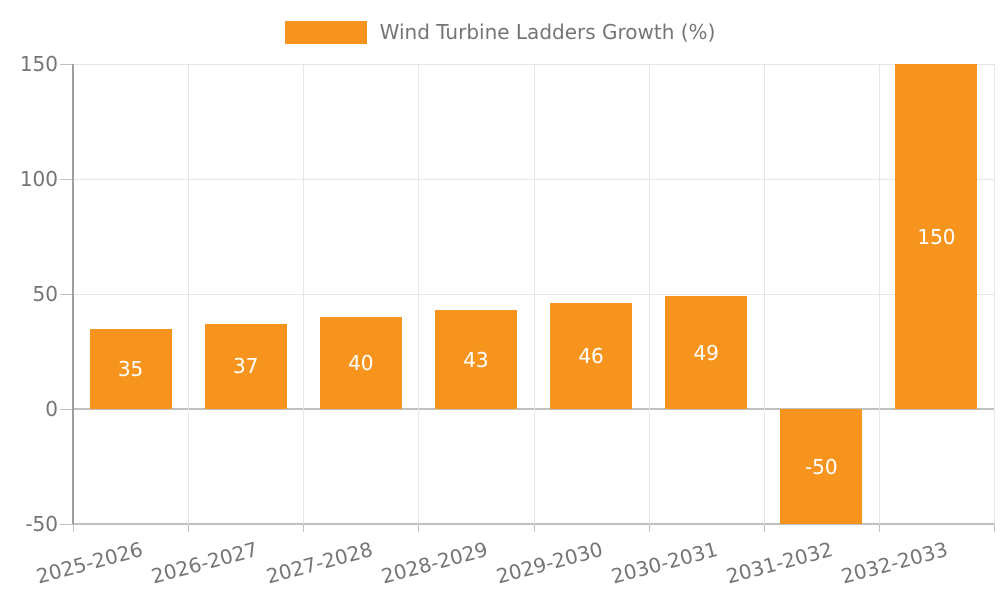  I want to click on x-axis-label: 2032-2033, so click(895, 563).